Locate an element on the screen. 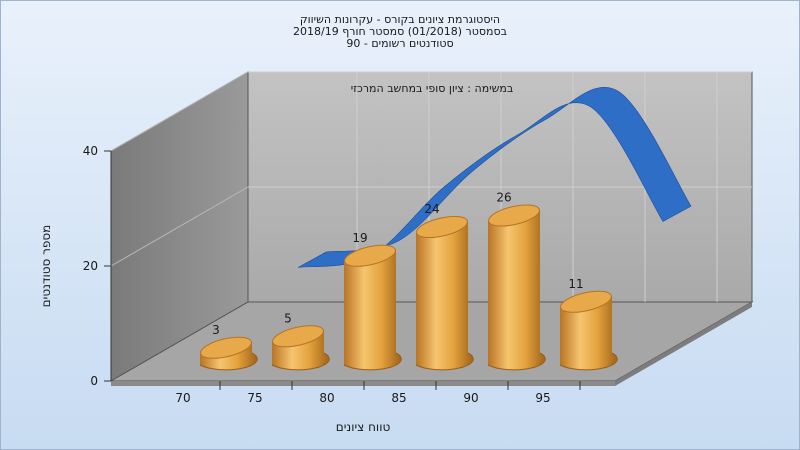 The width and height of the screenshot is (800, 450). x-tick-label: 70 is located at coordinates (182, 398).